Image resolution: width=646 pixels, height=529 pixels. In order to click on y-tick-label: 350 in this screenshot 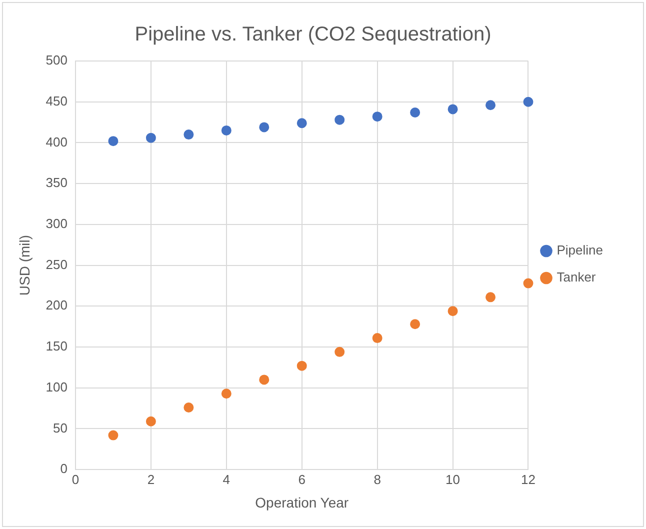, I will do `click(57, 182)`.